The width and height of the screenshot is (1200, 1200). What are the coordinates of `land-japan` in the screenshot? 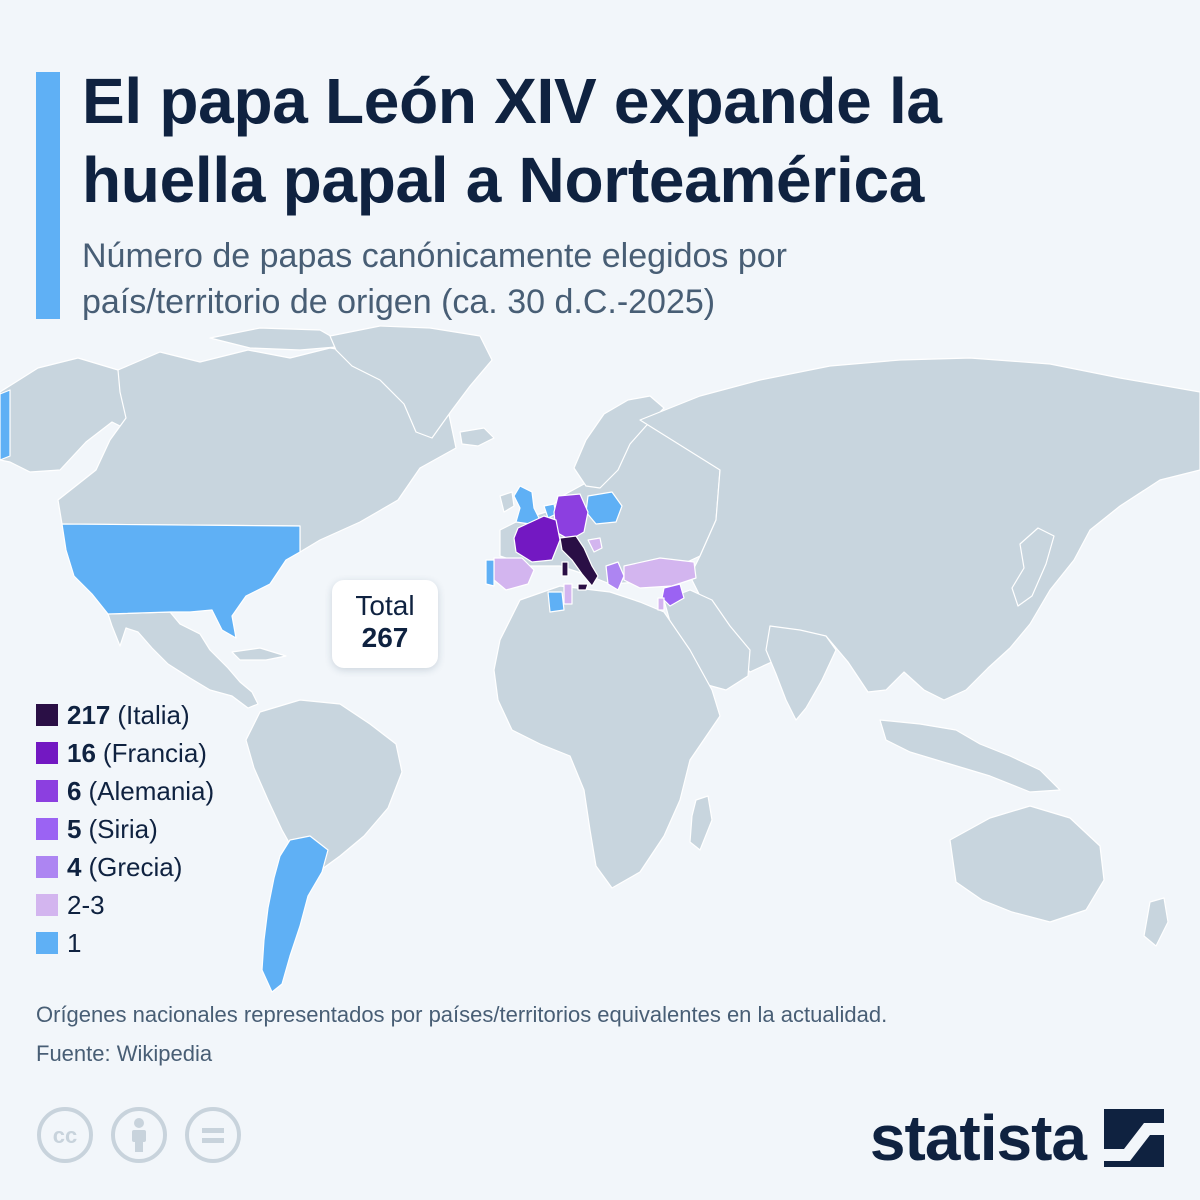 It's located at (1033, 567).